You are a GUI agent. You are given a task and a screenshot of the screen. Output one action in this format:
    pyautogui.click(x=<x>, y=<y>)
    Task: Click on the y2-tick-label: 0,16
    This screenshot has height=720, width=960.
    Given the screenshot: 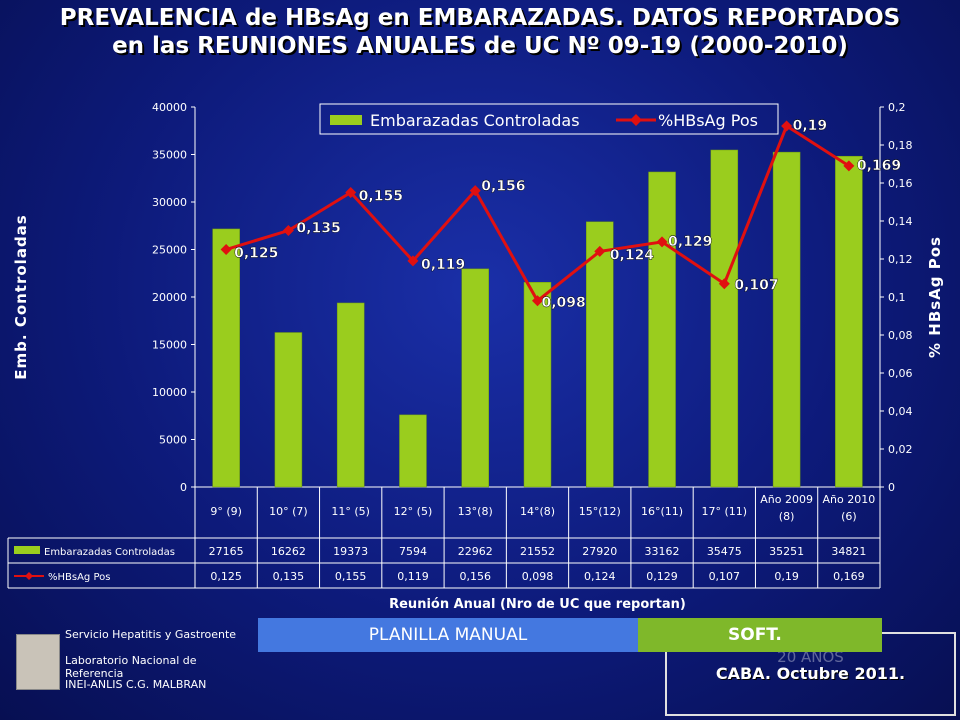 What is the action you would take?
    pyautogui.click(x=900, y=183)
    